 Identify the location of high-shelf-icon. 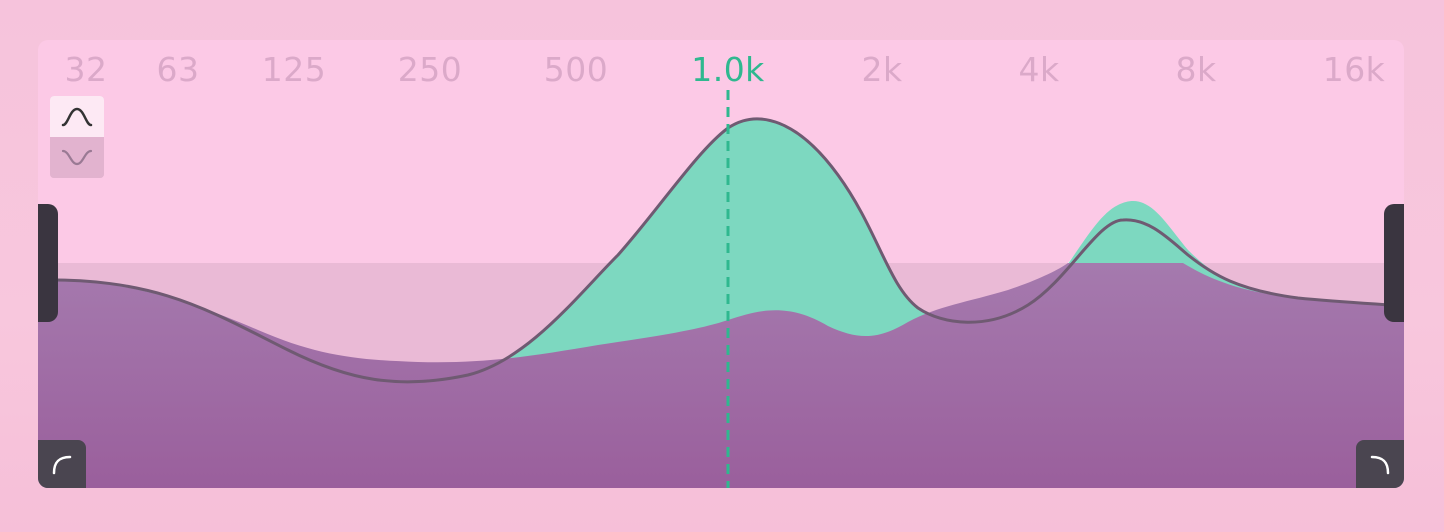
(1380, 465).